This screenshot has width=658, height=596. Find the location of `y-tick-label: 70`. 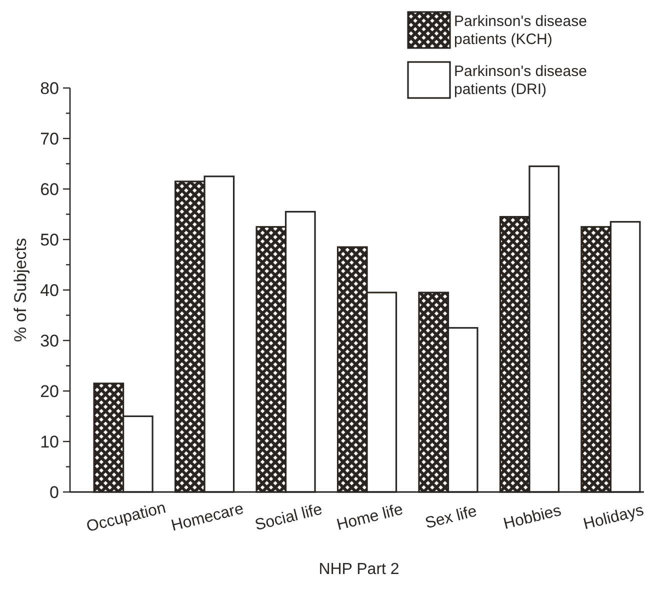

y-tick-label: 70 is located at coordinates (49, 138).